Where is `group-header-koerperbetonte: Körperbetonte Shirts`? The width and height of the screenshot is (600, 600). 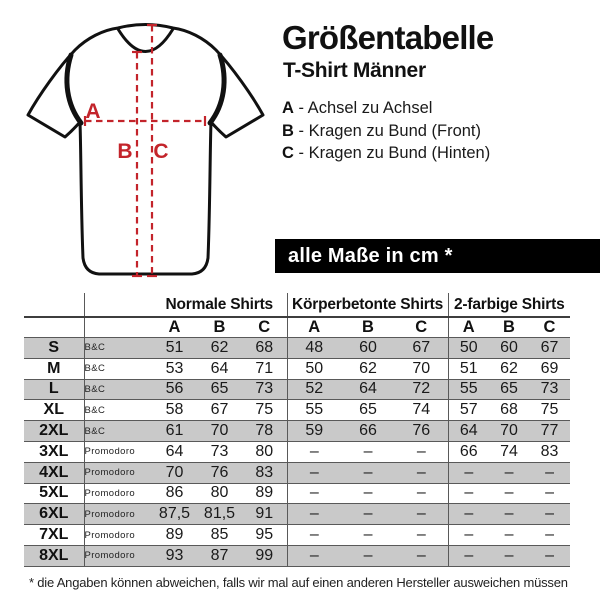 group-header-koerperbetonte: Körperbetonte Shirts is located at coordinates (367, 305).